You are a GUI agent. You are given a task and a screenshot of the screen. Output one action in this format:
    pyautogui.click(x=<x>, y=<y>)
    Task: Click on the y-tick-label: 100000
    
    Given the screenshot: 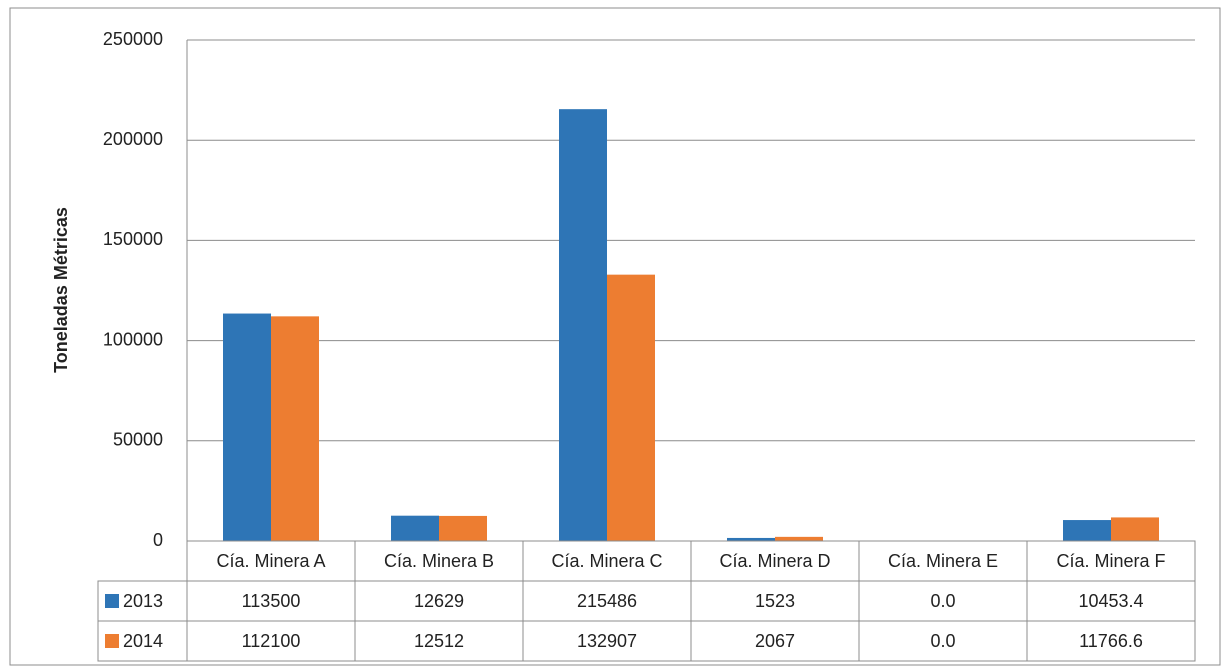 What is the action you would take?
    pyautogui.click(x=133, y=339)
    